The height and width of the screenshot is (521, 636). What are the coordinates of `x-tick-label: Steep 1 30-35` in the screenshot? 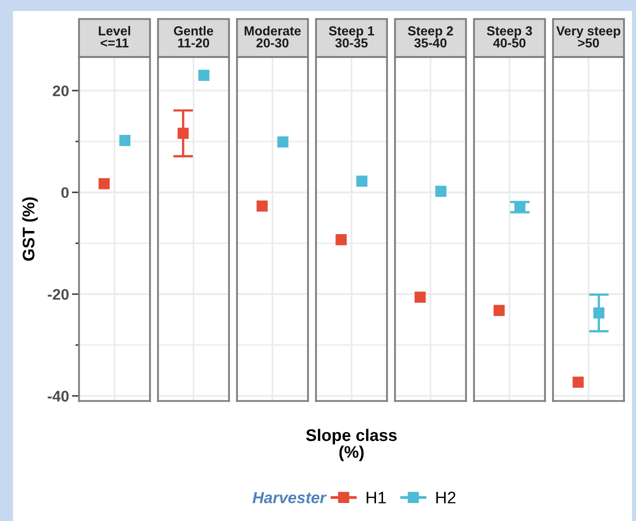 It's located at (351, 37).